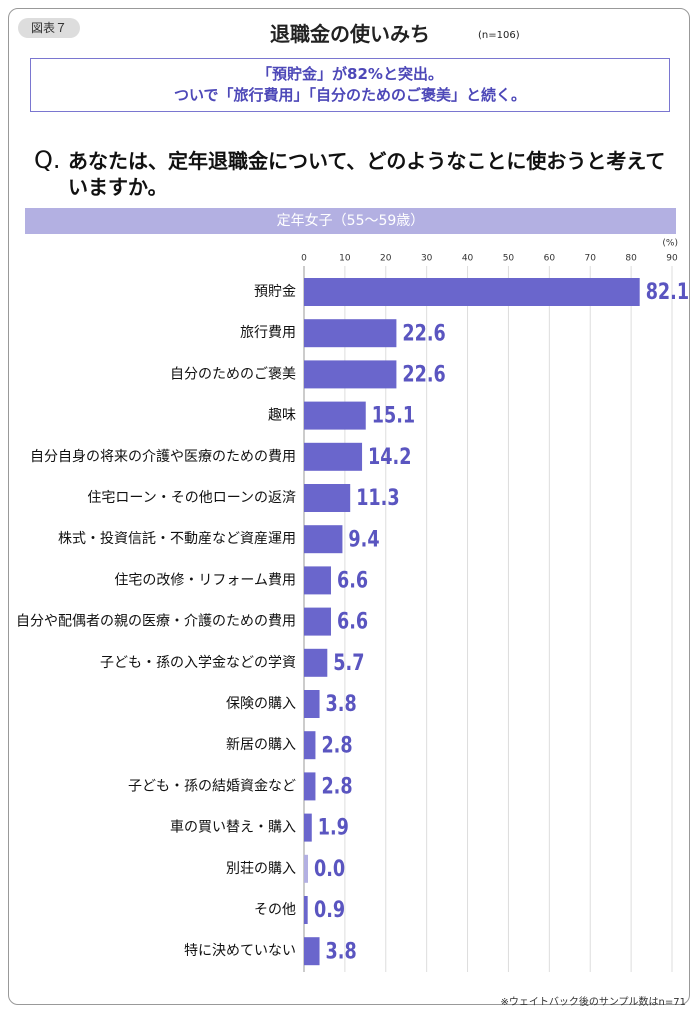 Image resolution: width=700 pixels, height=1015 pixels. Describe the element at coordinates (593, 1002) in the screenshot. I see `footnote: ※ウェイトバック後のサンプル数はn=71` at that location.